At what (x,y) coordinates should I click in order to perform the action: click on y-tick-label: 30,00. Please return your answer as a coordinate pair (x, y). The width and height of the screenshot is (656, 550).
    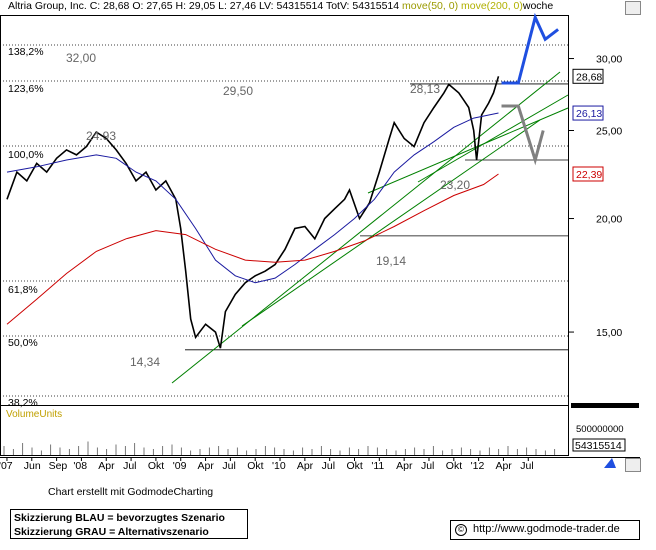
    Looking at the image, I should click on (609, 60).